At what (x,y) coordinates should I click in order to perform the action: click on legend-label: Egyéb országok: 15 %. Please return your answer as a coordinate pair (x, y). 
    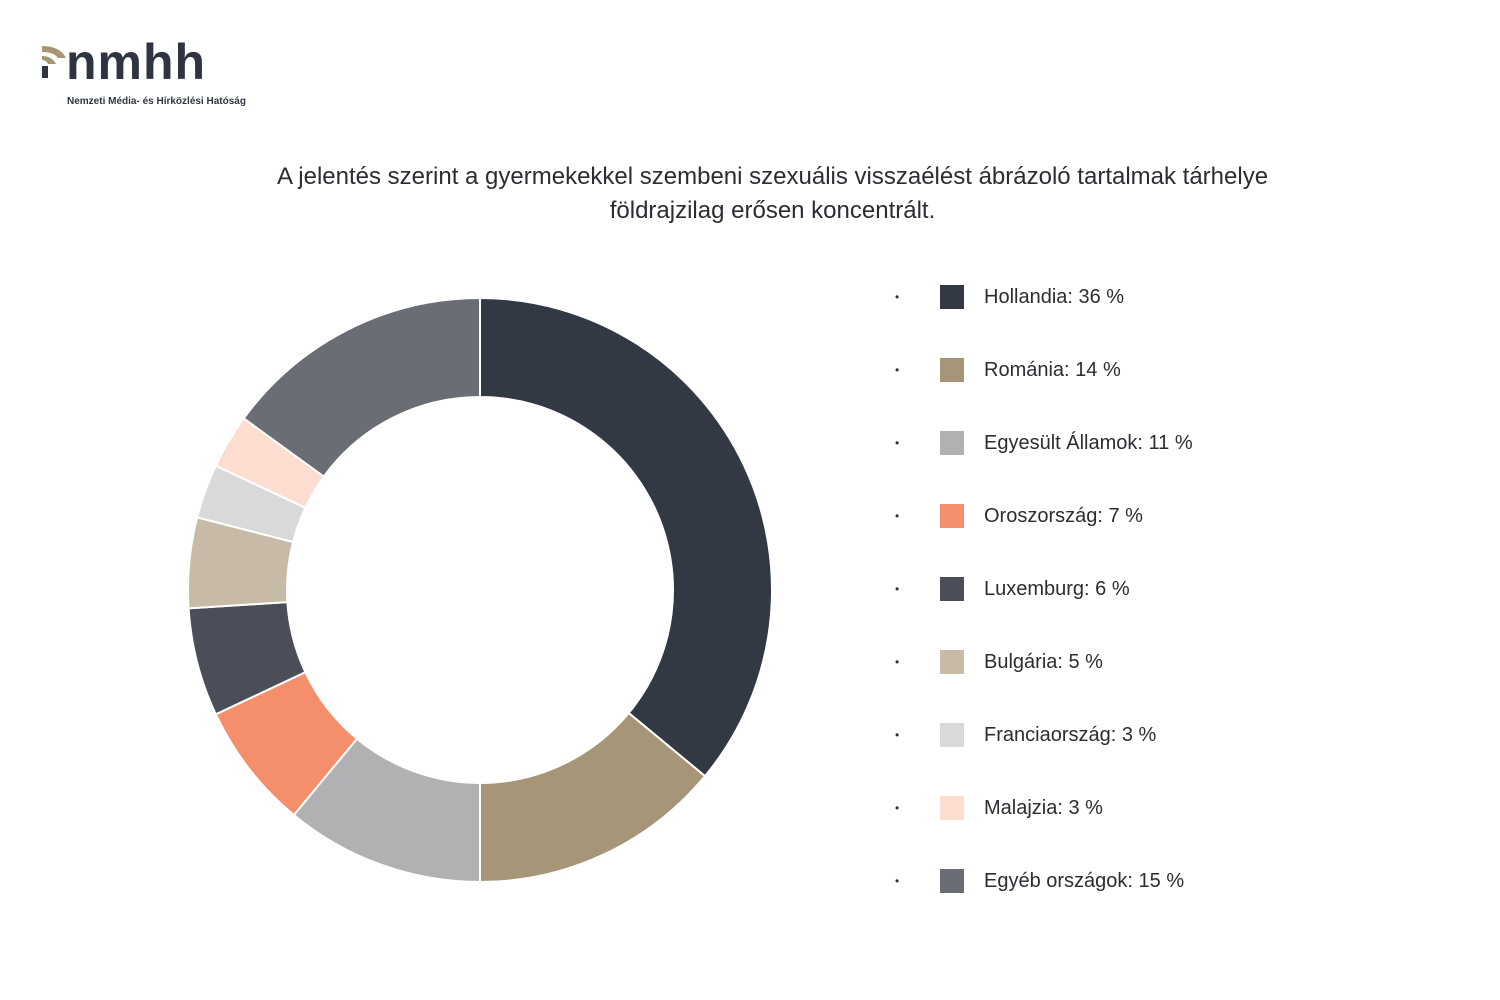
    Looking at the image, I should click on (1084, 881).